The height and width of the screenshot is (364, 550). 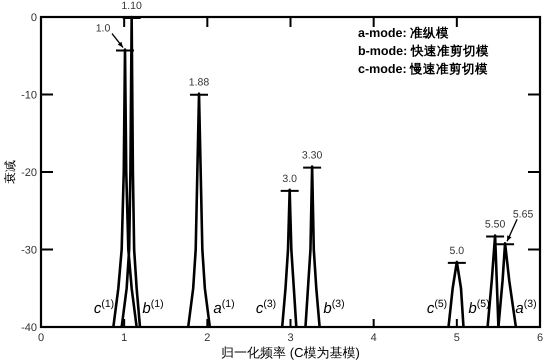 I want to click on y-tick-label: -40, so click(x=29, y=328).